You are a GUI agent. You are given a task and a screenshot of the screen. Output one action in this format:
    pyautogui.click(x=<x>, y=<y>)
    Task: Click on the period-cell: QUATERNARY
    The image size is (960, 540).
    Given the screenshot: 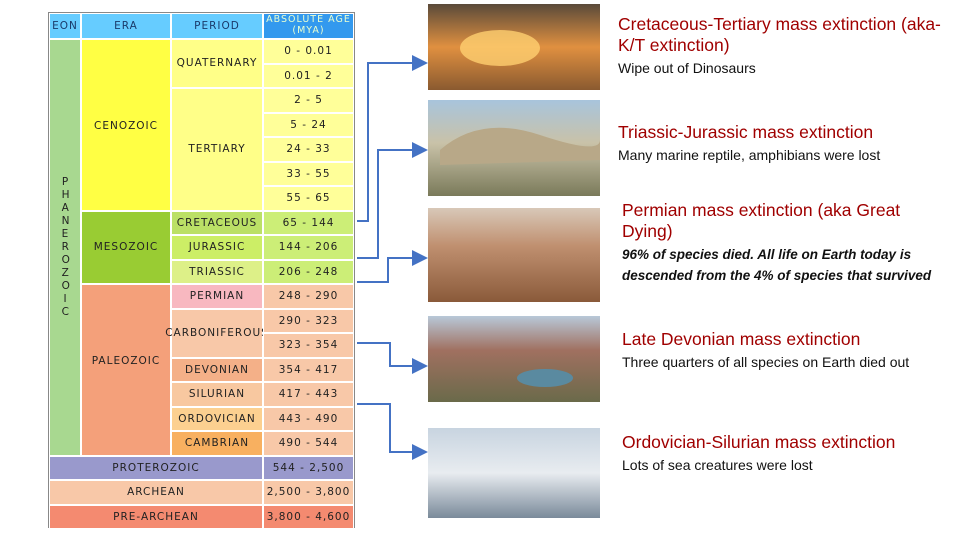 What is the action you would take?
    pyautogui.click(x=217, y=63)
    